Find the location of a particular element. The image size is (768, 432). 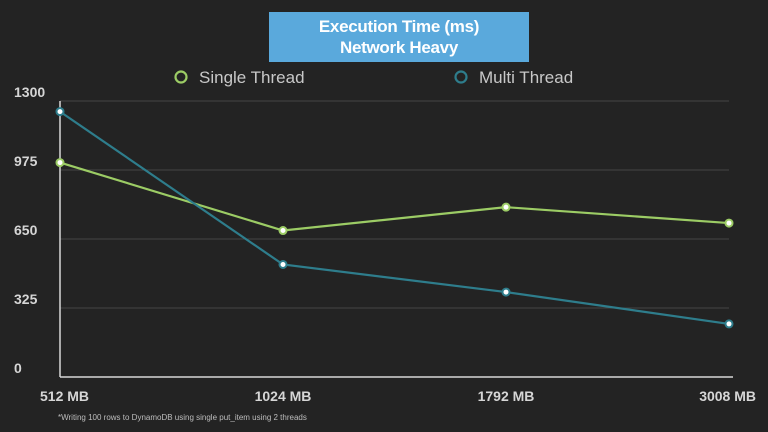

y-tick-label-975: 975 is located at coordinates (26, 161).